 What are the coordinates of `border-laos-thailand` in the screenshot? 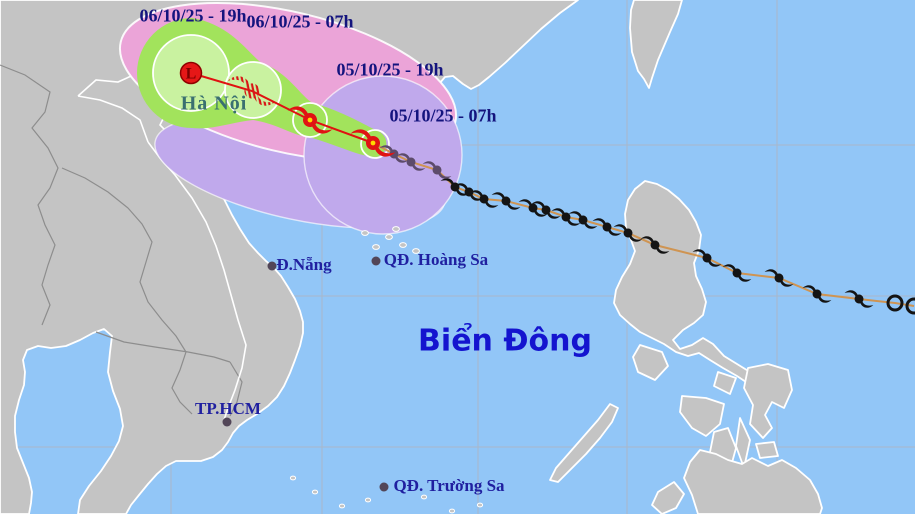 It's located at (127, 291).